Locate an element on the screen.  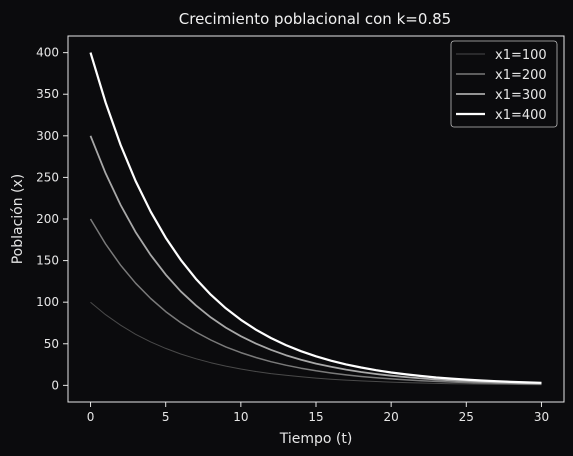
x-tick-label: 15 is located at coordinates (315, 417).